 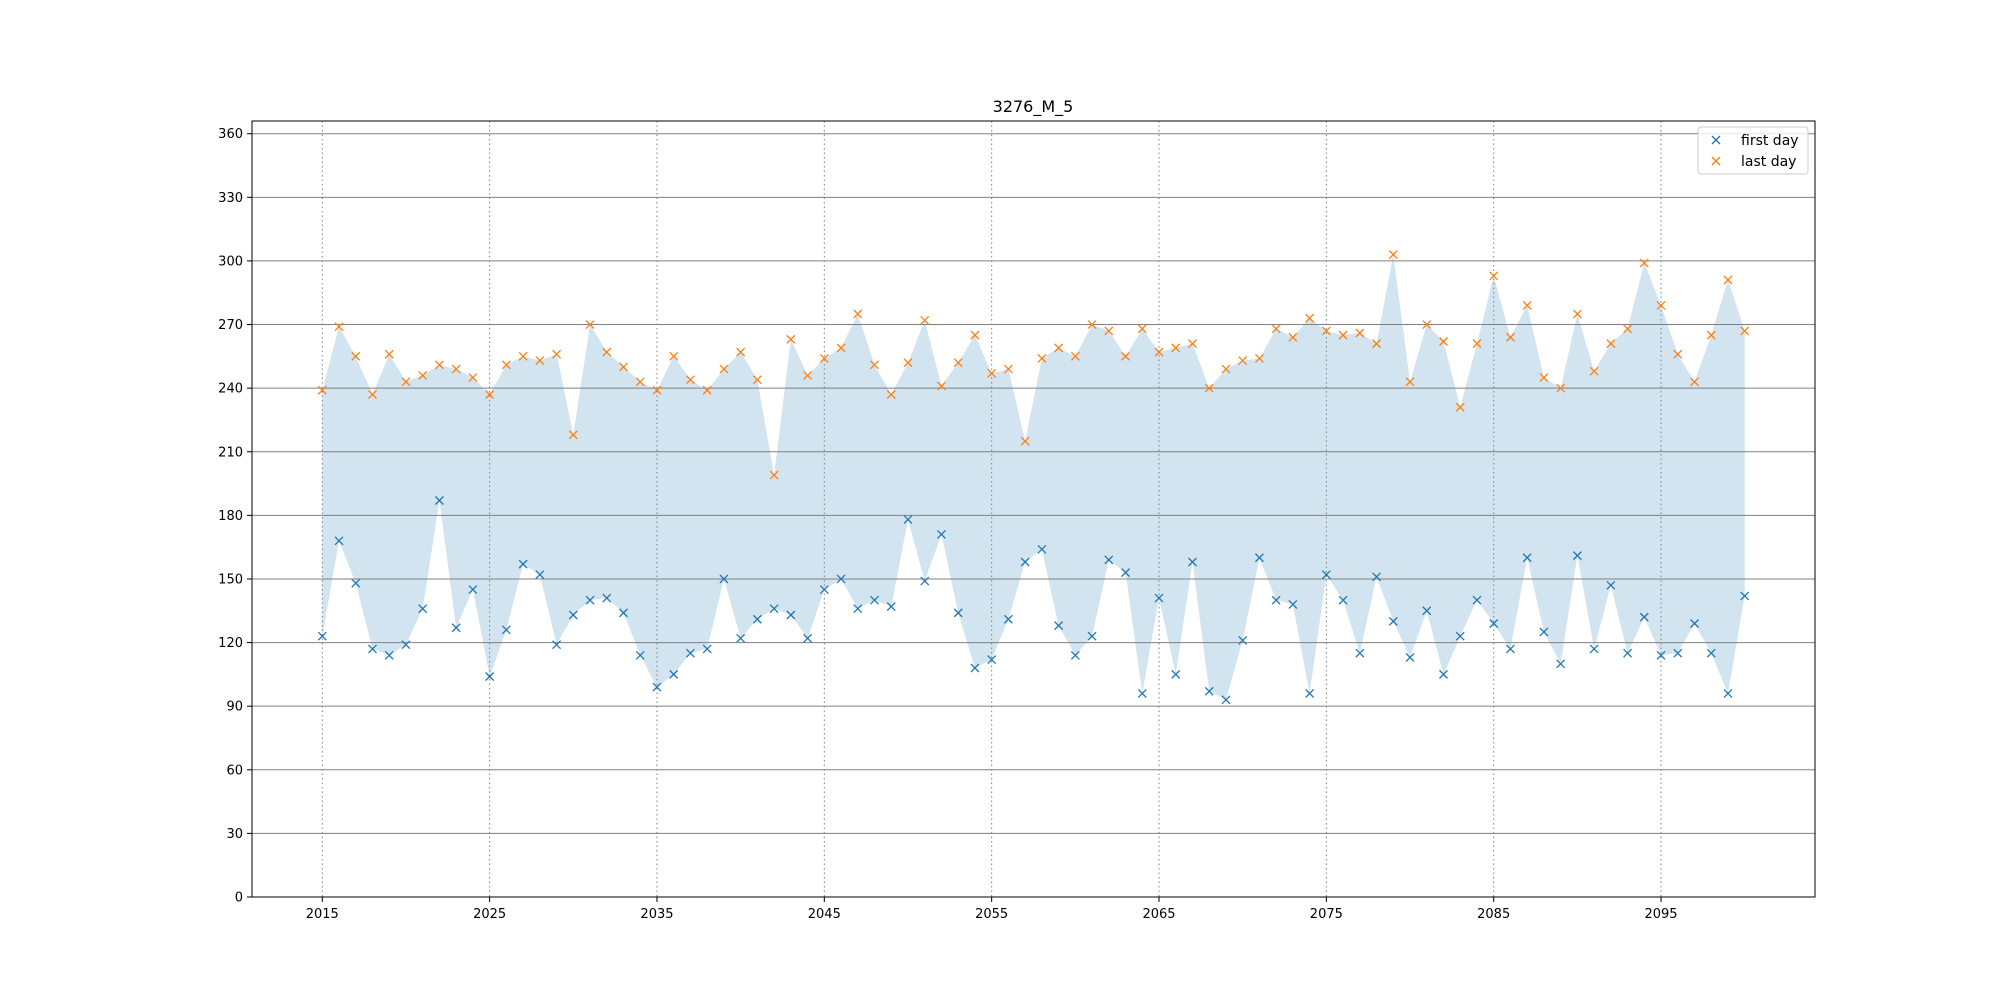 What do you see at coordinates (1493, 914) in the screenshot?
I see `x-tick-label: 2085` at bounding box center [1493, 914].